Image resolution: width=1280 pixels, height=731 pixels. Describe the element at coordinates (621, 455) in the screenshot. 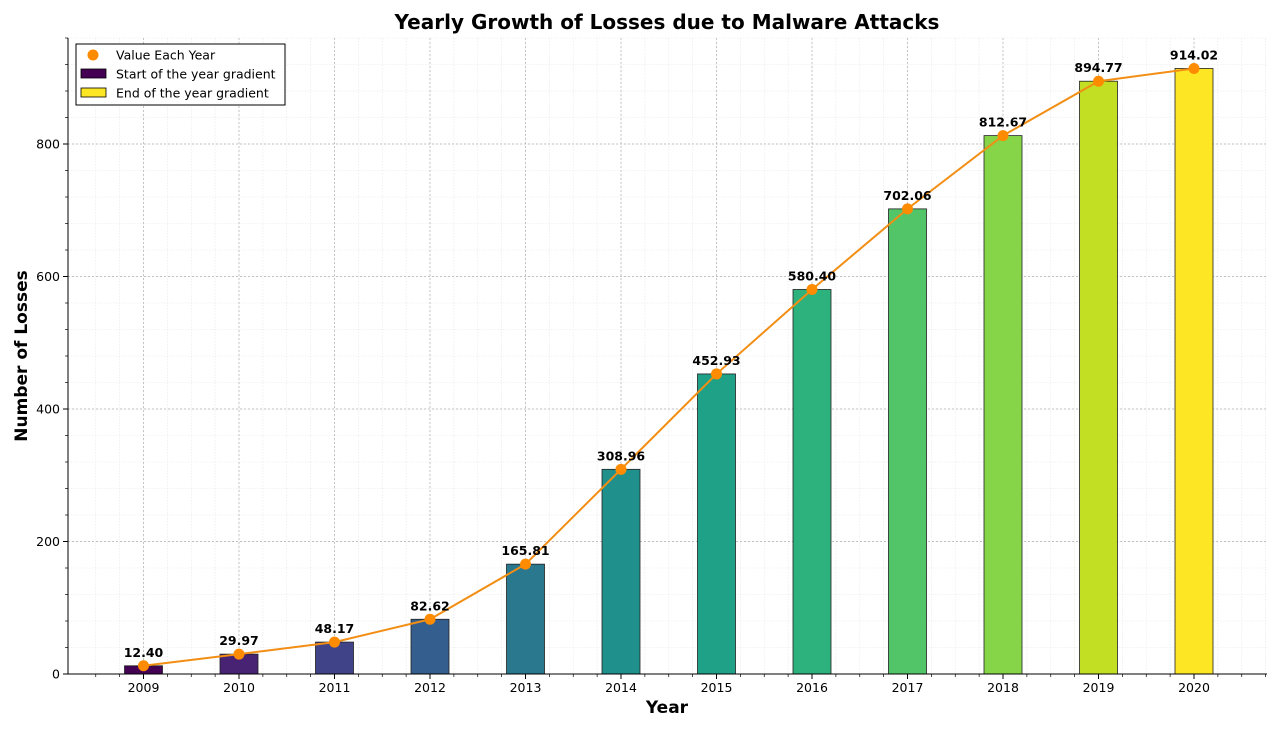

I see `data-label-2014: 308.96` at that location.